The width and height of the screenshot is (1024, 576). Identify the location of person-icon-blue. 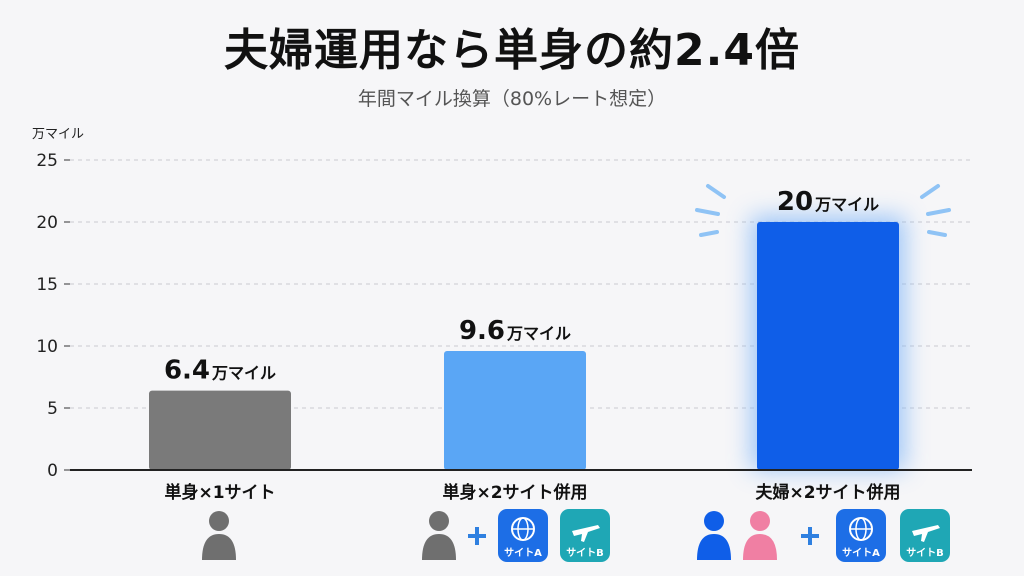
(714, 535).